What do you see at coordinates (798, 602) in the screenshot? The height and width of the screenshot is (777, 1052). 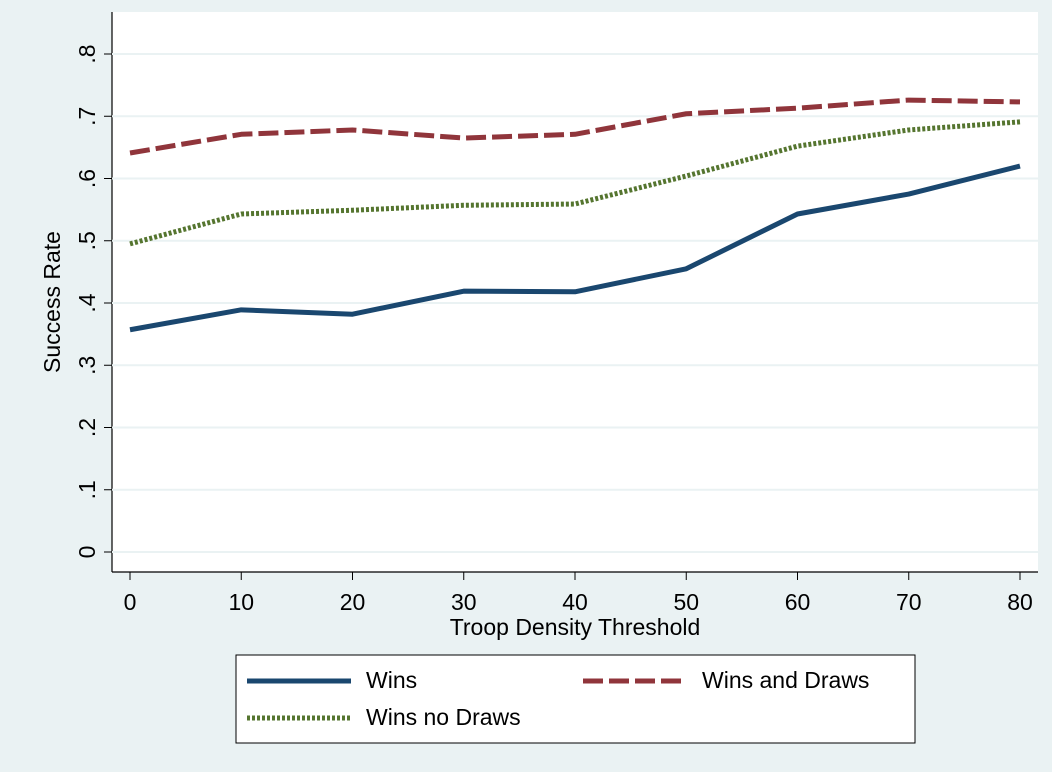 I see `x-tick-label: 60` at bounding box center [798, 602].